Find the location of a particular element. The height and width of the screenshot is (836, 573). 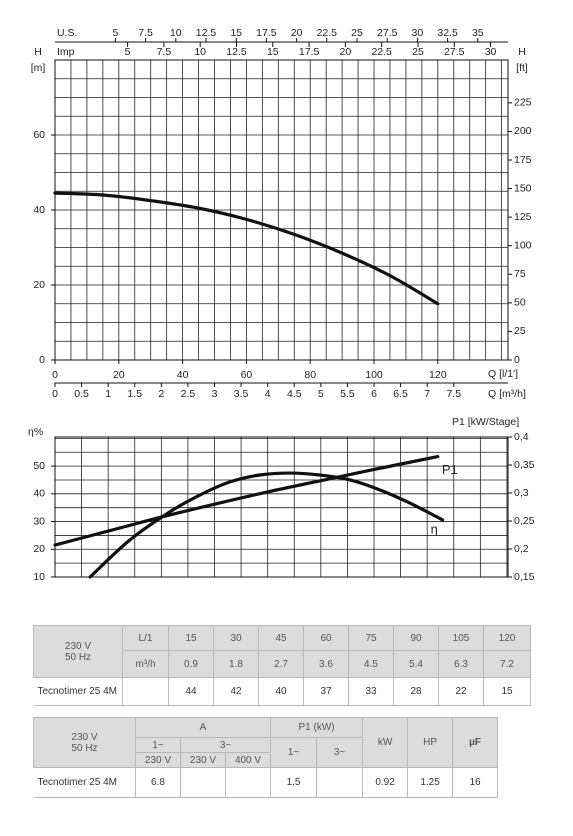

top-axis-label: Imp is located at coordinates (66, 52).